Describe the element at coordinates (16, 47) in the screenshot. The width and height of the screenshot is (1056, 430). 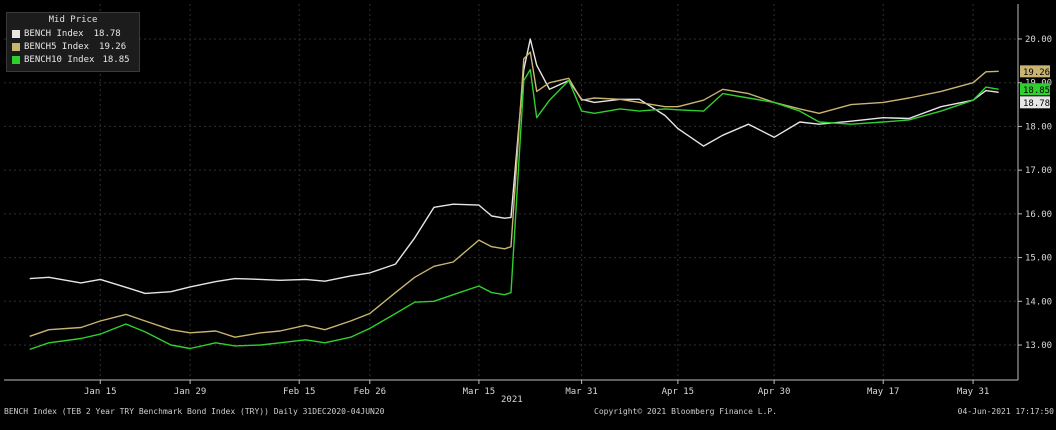
I see `legend-swatch-bench5` at that location.